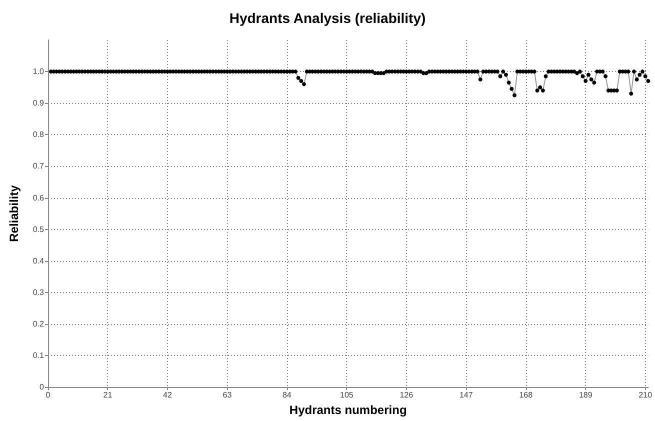  I want to click on x-tick-label: 63, so click(227, 395).